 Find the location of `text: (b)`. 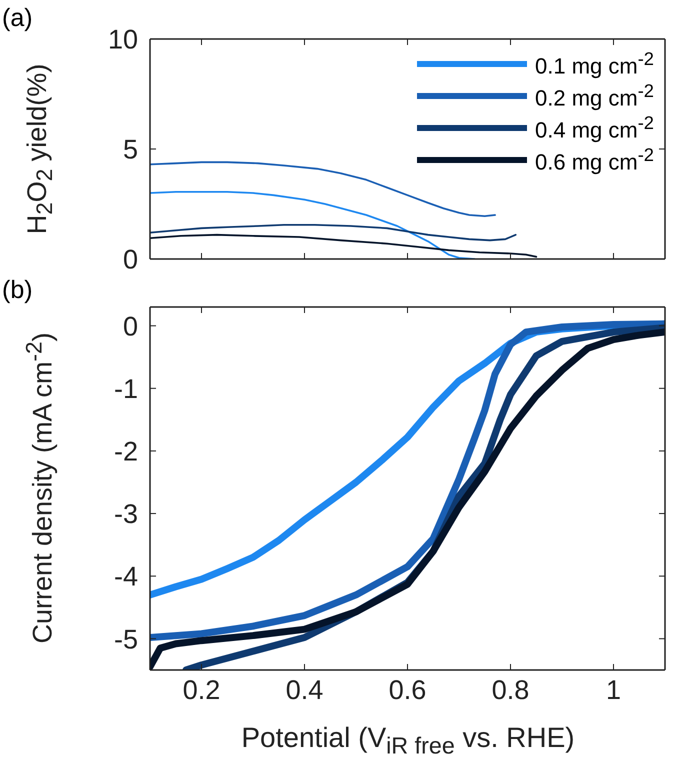

text: (b) is located at coordinates (17, 290).